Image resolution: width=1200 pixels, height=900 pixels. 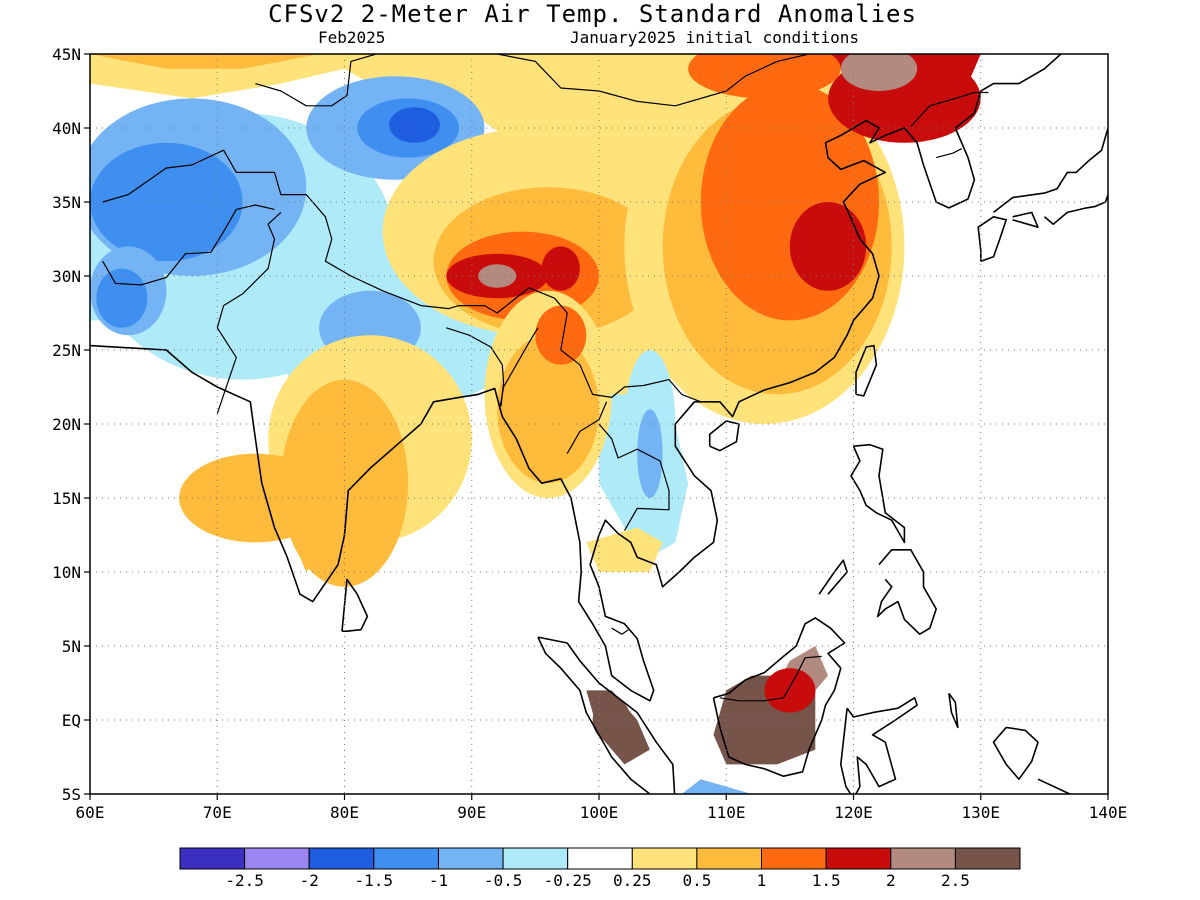 I want to click on colorbar: -2.5 -2 -1.5 -1 -0.5 -0.25 0.25 0.5 1 1.5 2 2.5, so click(x=600, y=868).